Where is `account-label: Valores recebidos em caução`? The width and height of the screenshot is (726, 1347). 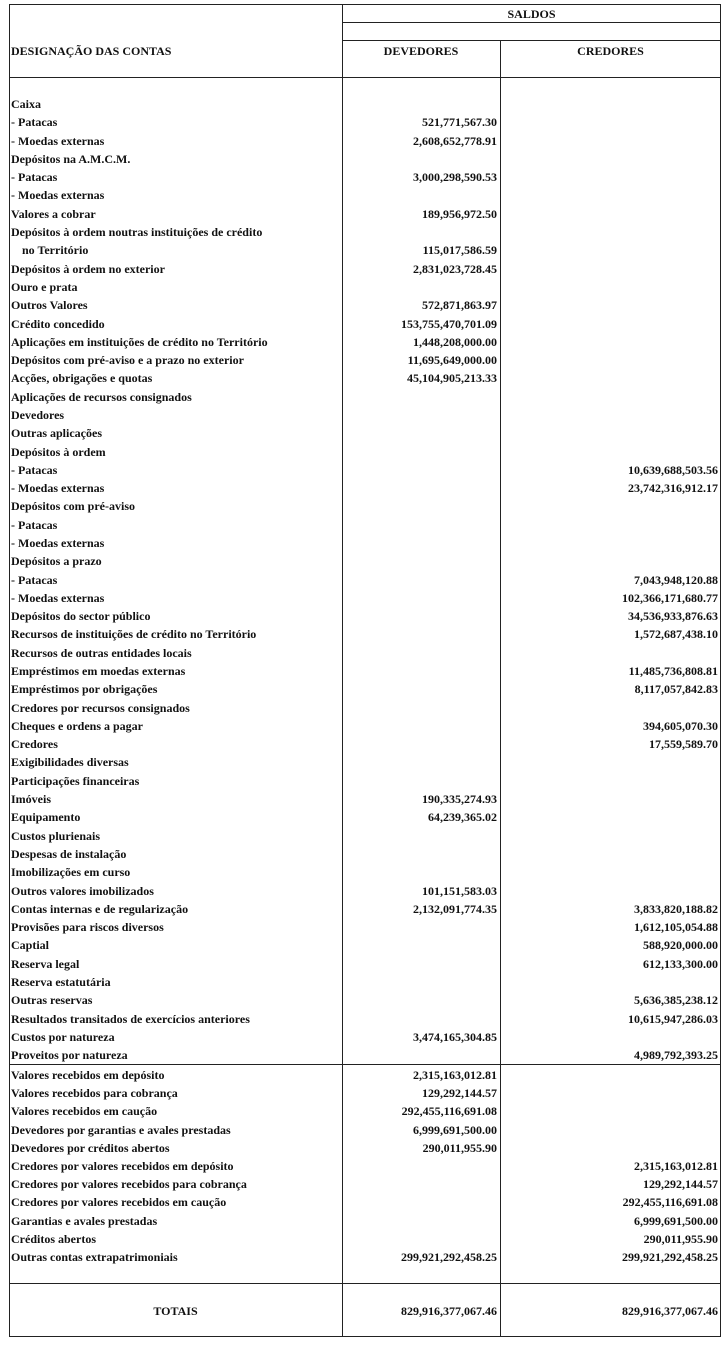 account-label: Valores recebidos em caução is located at coordinates (84, 1111).